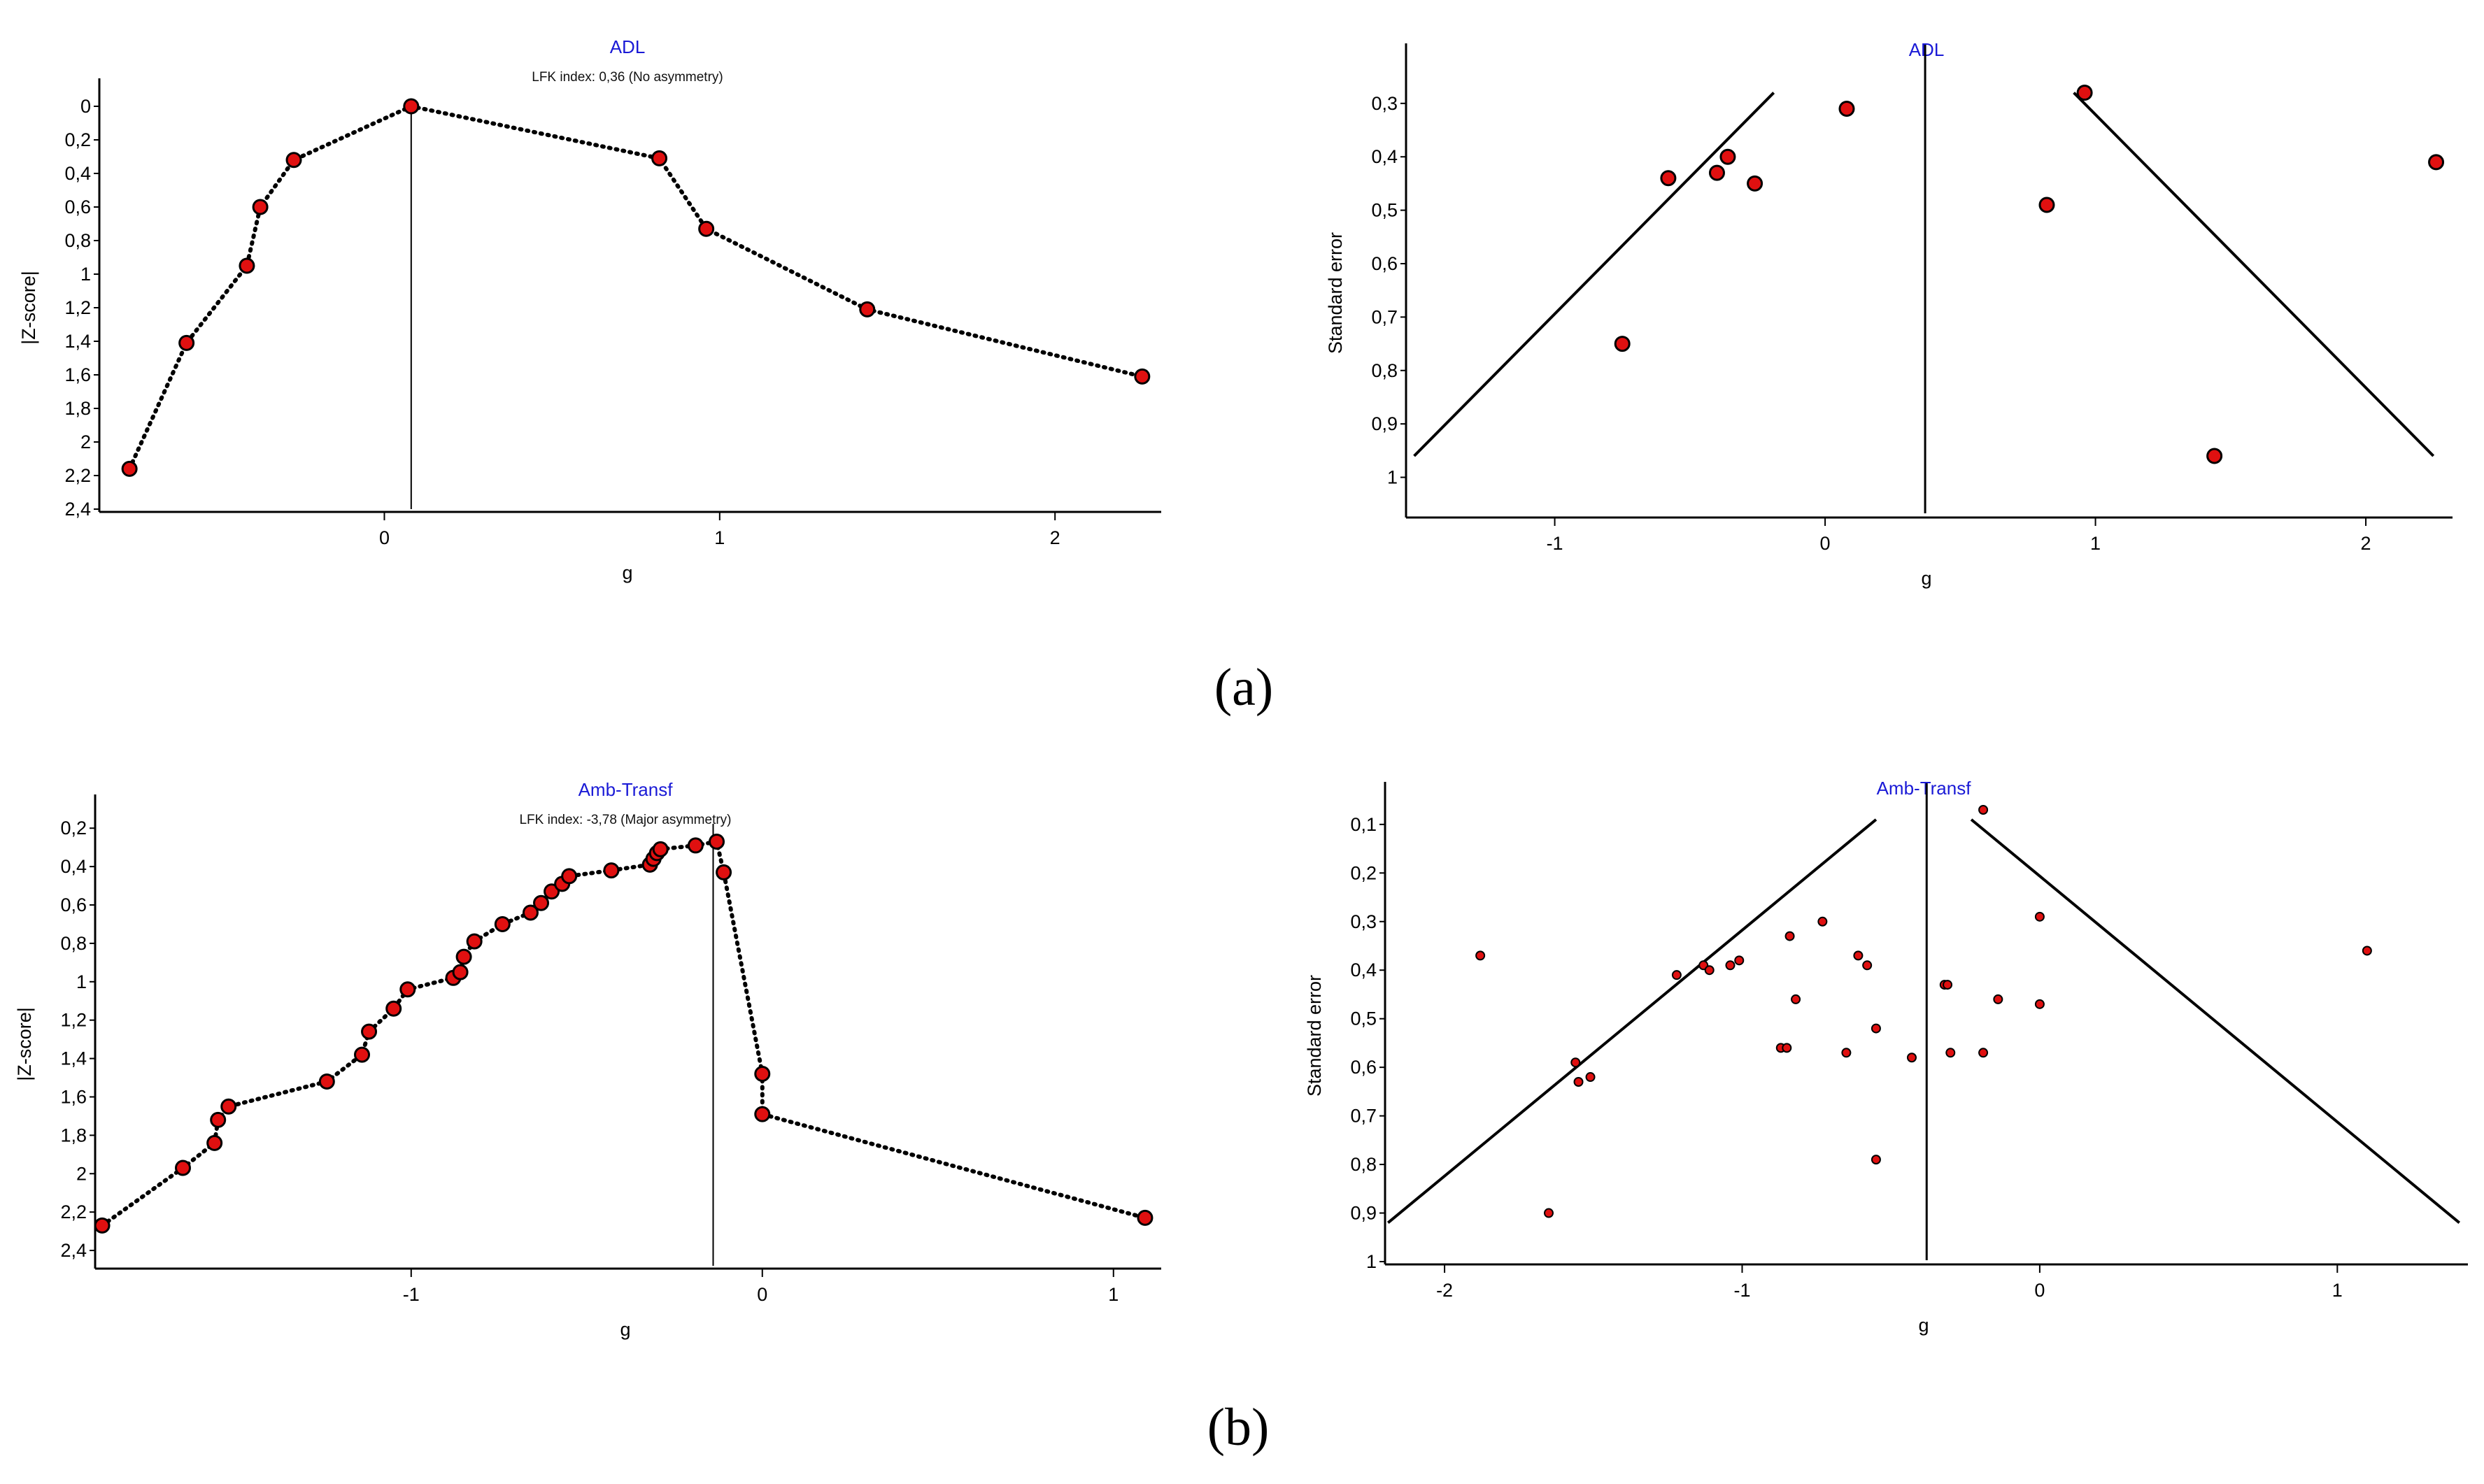  What do you see at coordinates (2254, 275) in the screenshot?
I see `funnel-right-boundary` at bounding box center [2254, 275].